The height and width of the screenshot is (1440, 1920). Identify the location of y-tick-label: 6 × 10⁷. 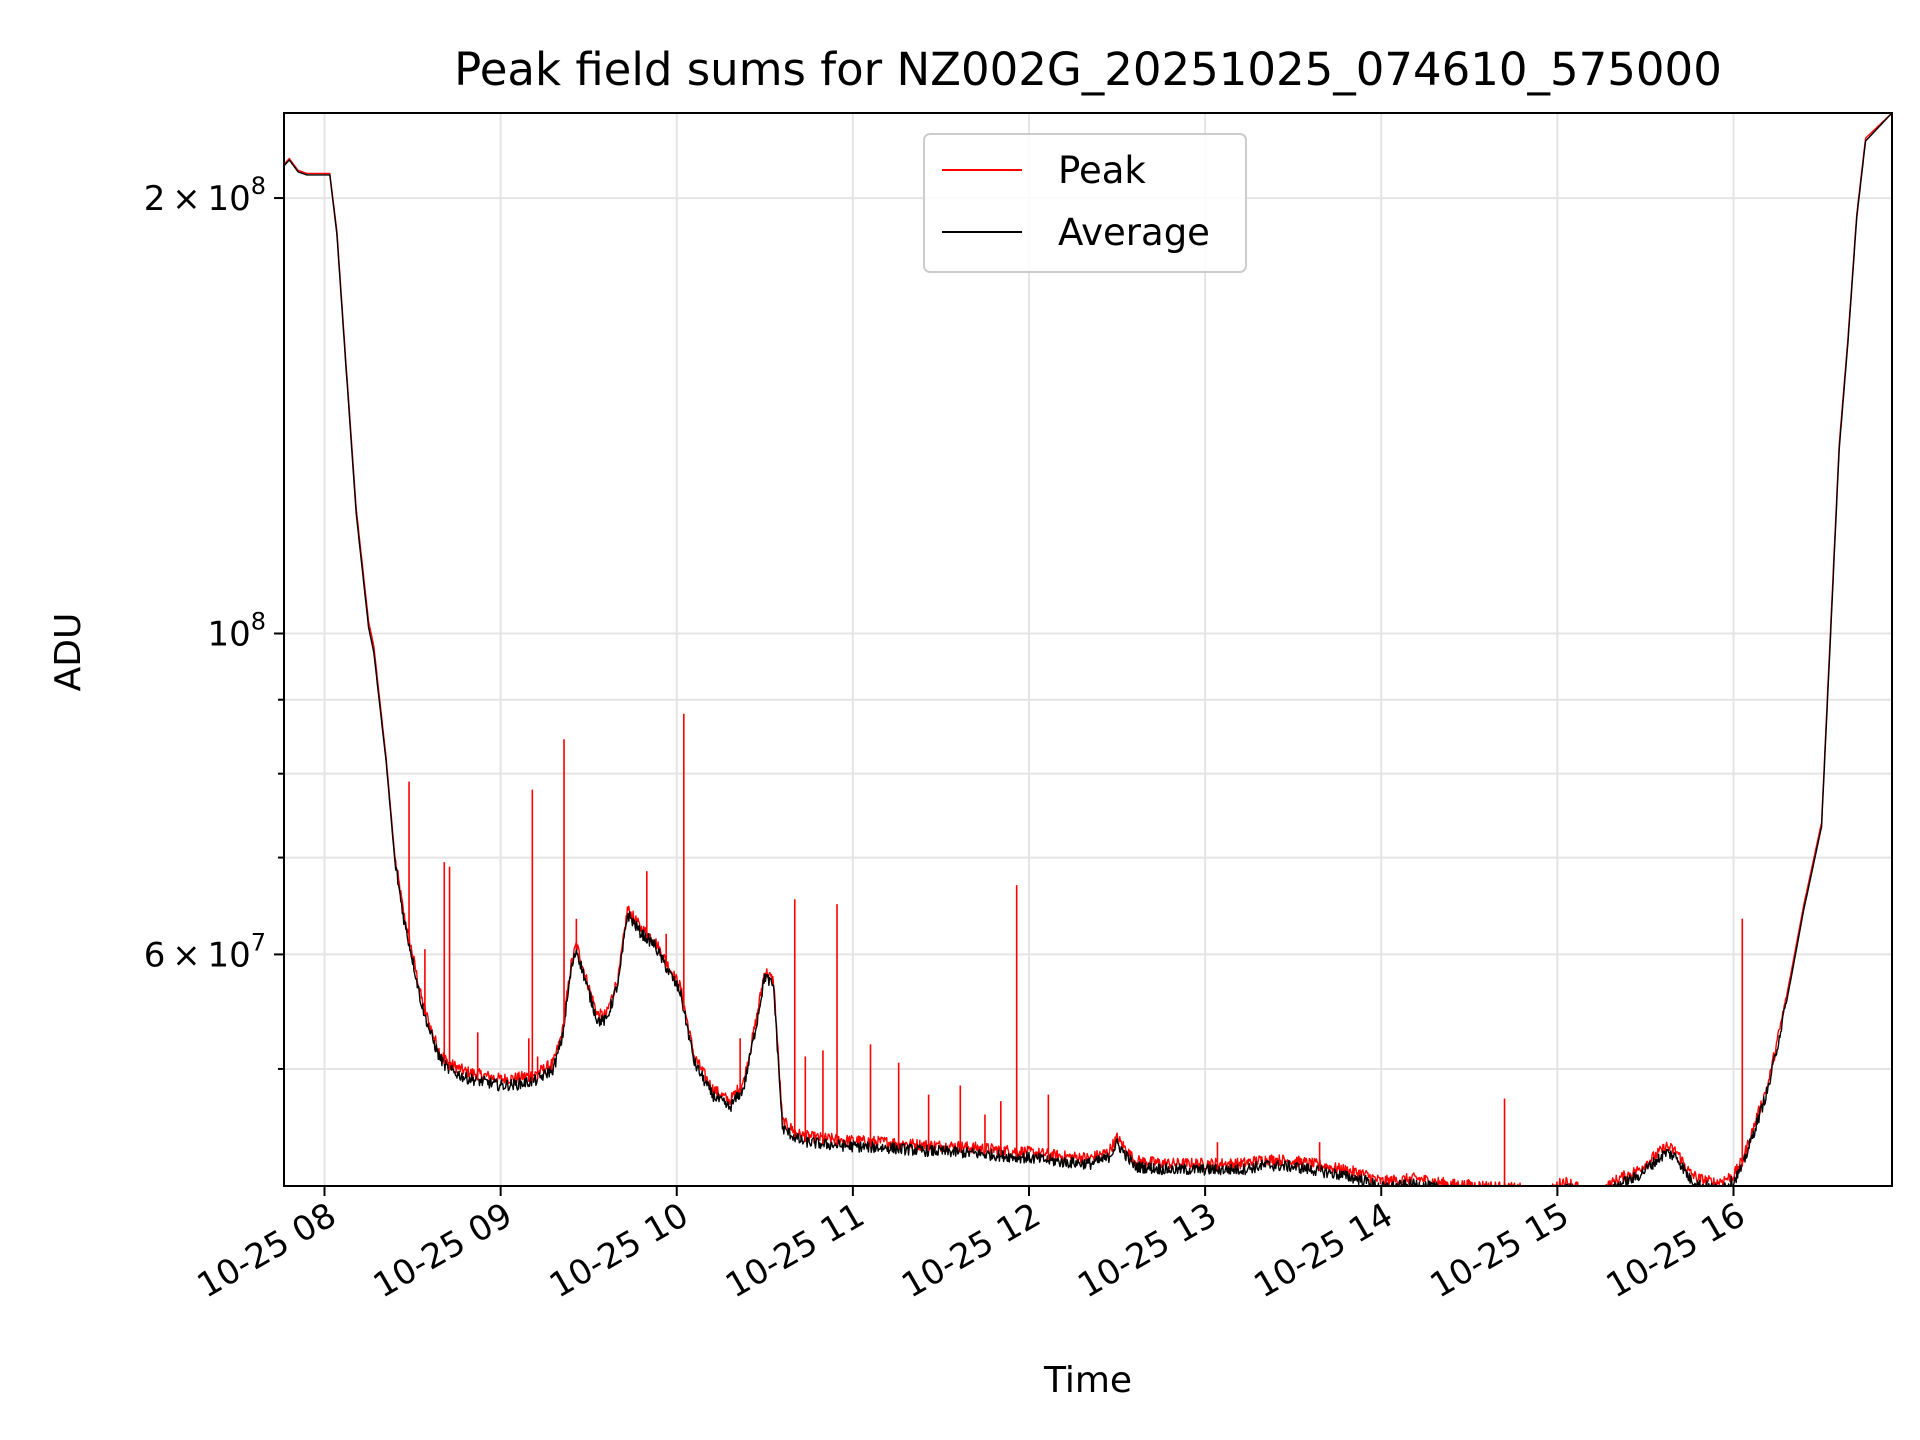
(205, 951).